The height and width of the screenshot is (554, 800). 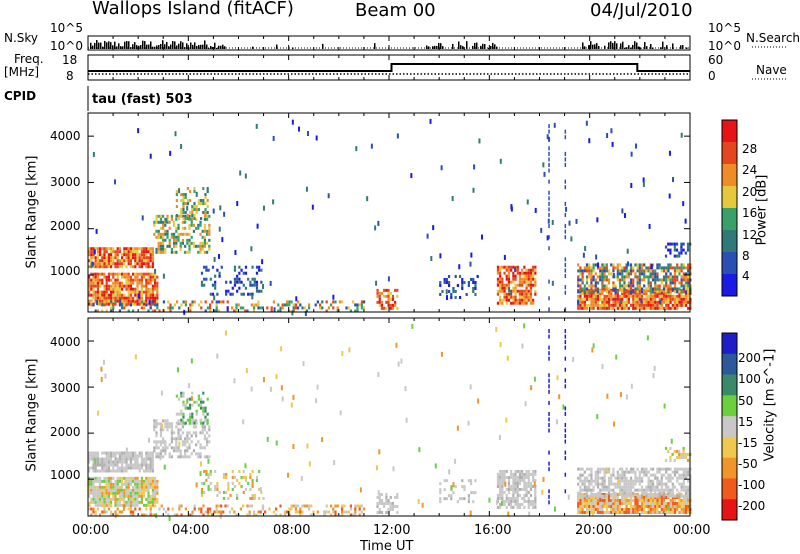 What do you see at coordinates (392, 530) in the screenshot?
I see `time-tick-1200: 12:00` at bounding box center [392, 530].